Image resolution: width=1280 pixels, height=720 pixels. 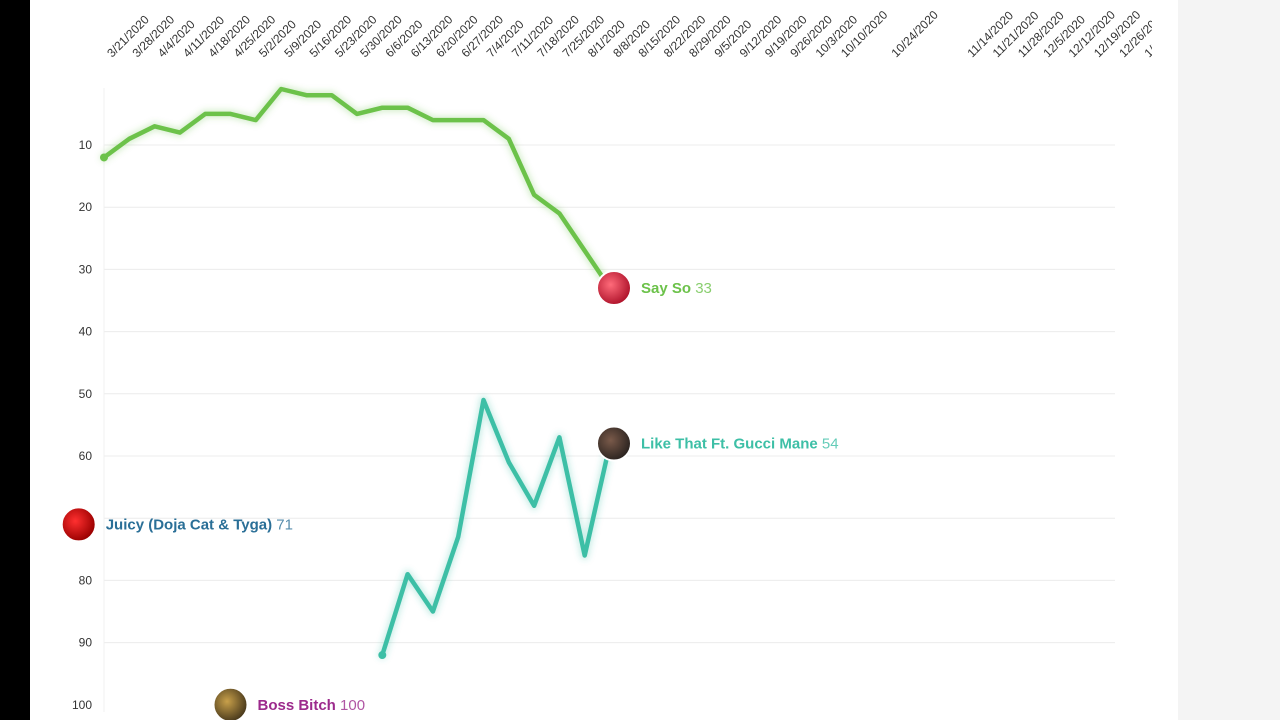 I want to click on y-tick-label: 10, so click(x=86, y=145).